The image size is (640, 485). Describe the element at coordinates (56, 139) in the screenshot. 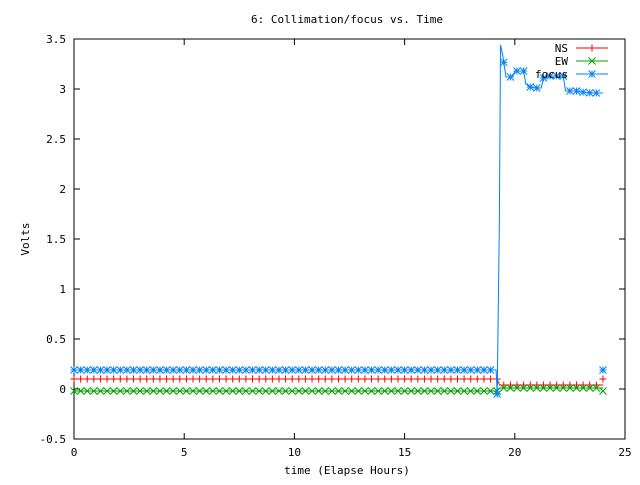

I see `y-tick-label: 2.5` at that location.